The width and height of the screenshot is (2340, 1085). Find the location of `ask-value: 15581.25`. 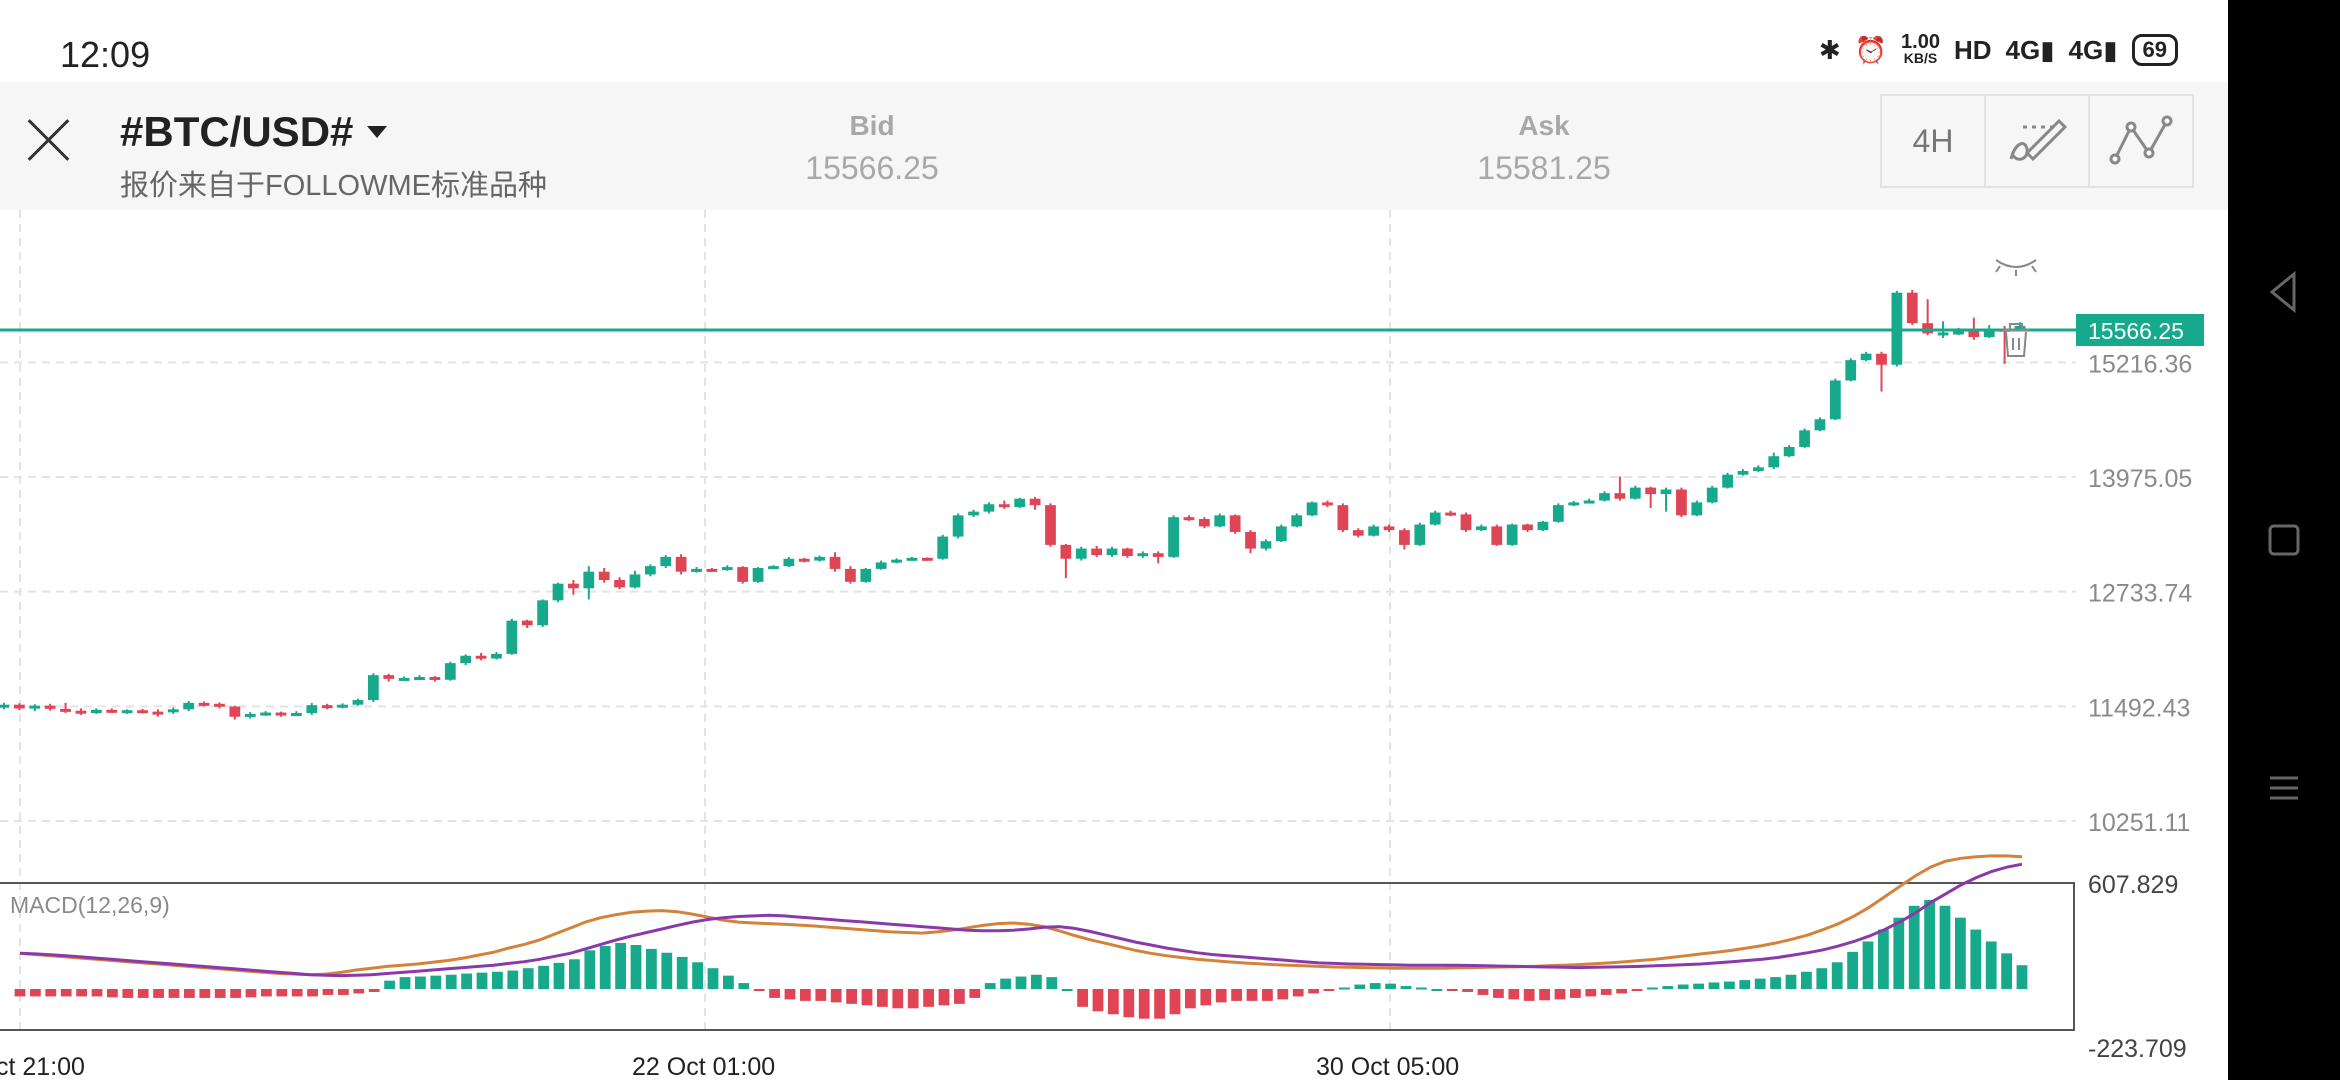

ask-value: 15581.25 is located at coordinates (1544, 168).